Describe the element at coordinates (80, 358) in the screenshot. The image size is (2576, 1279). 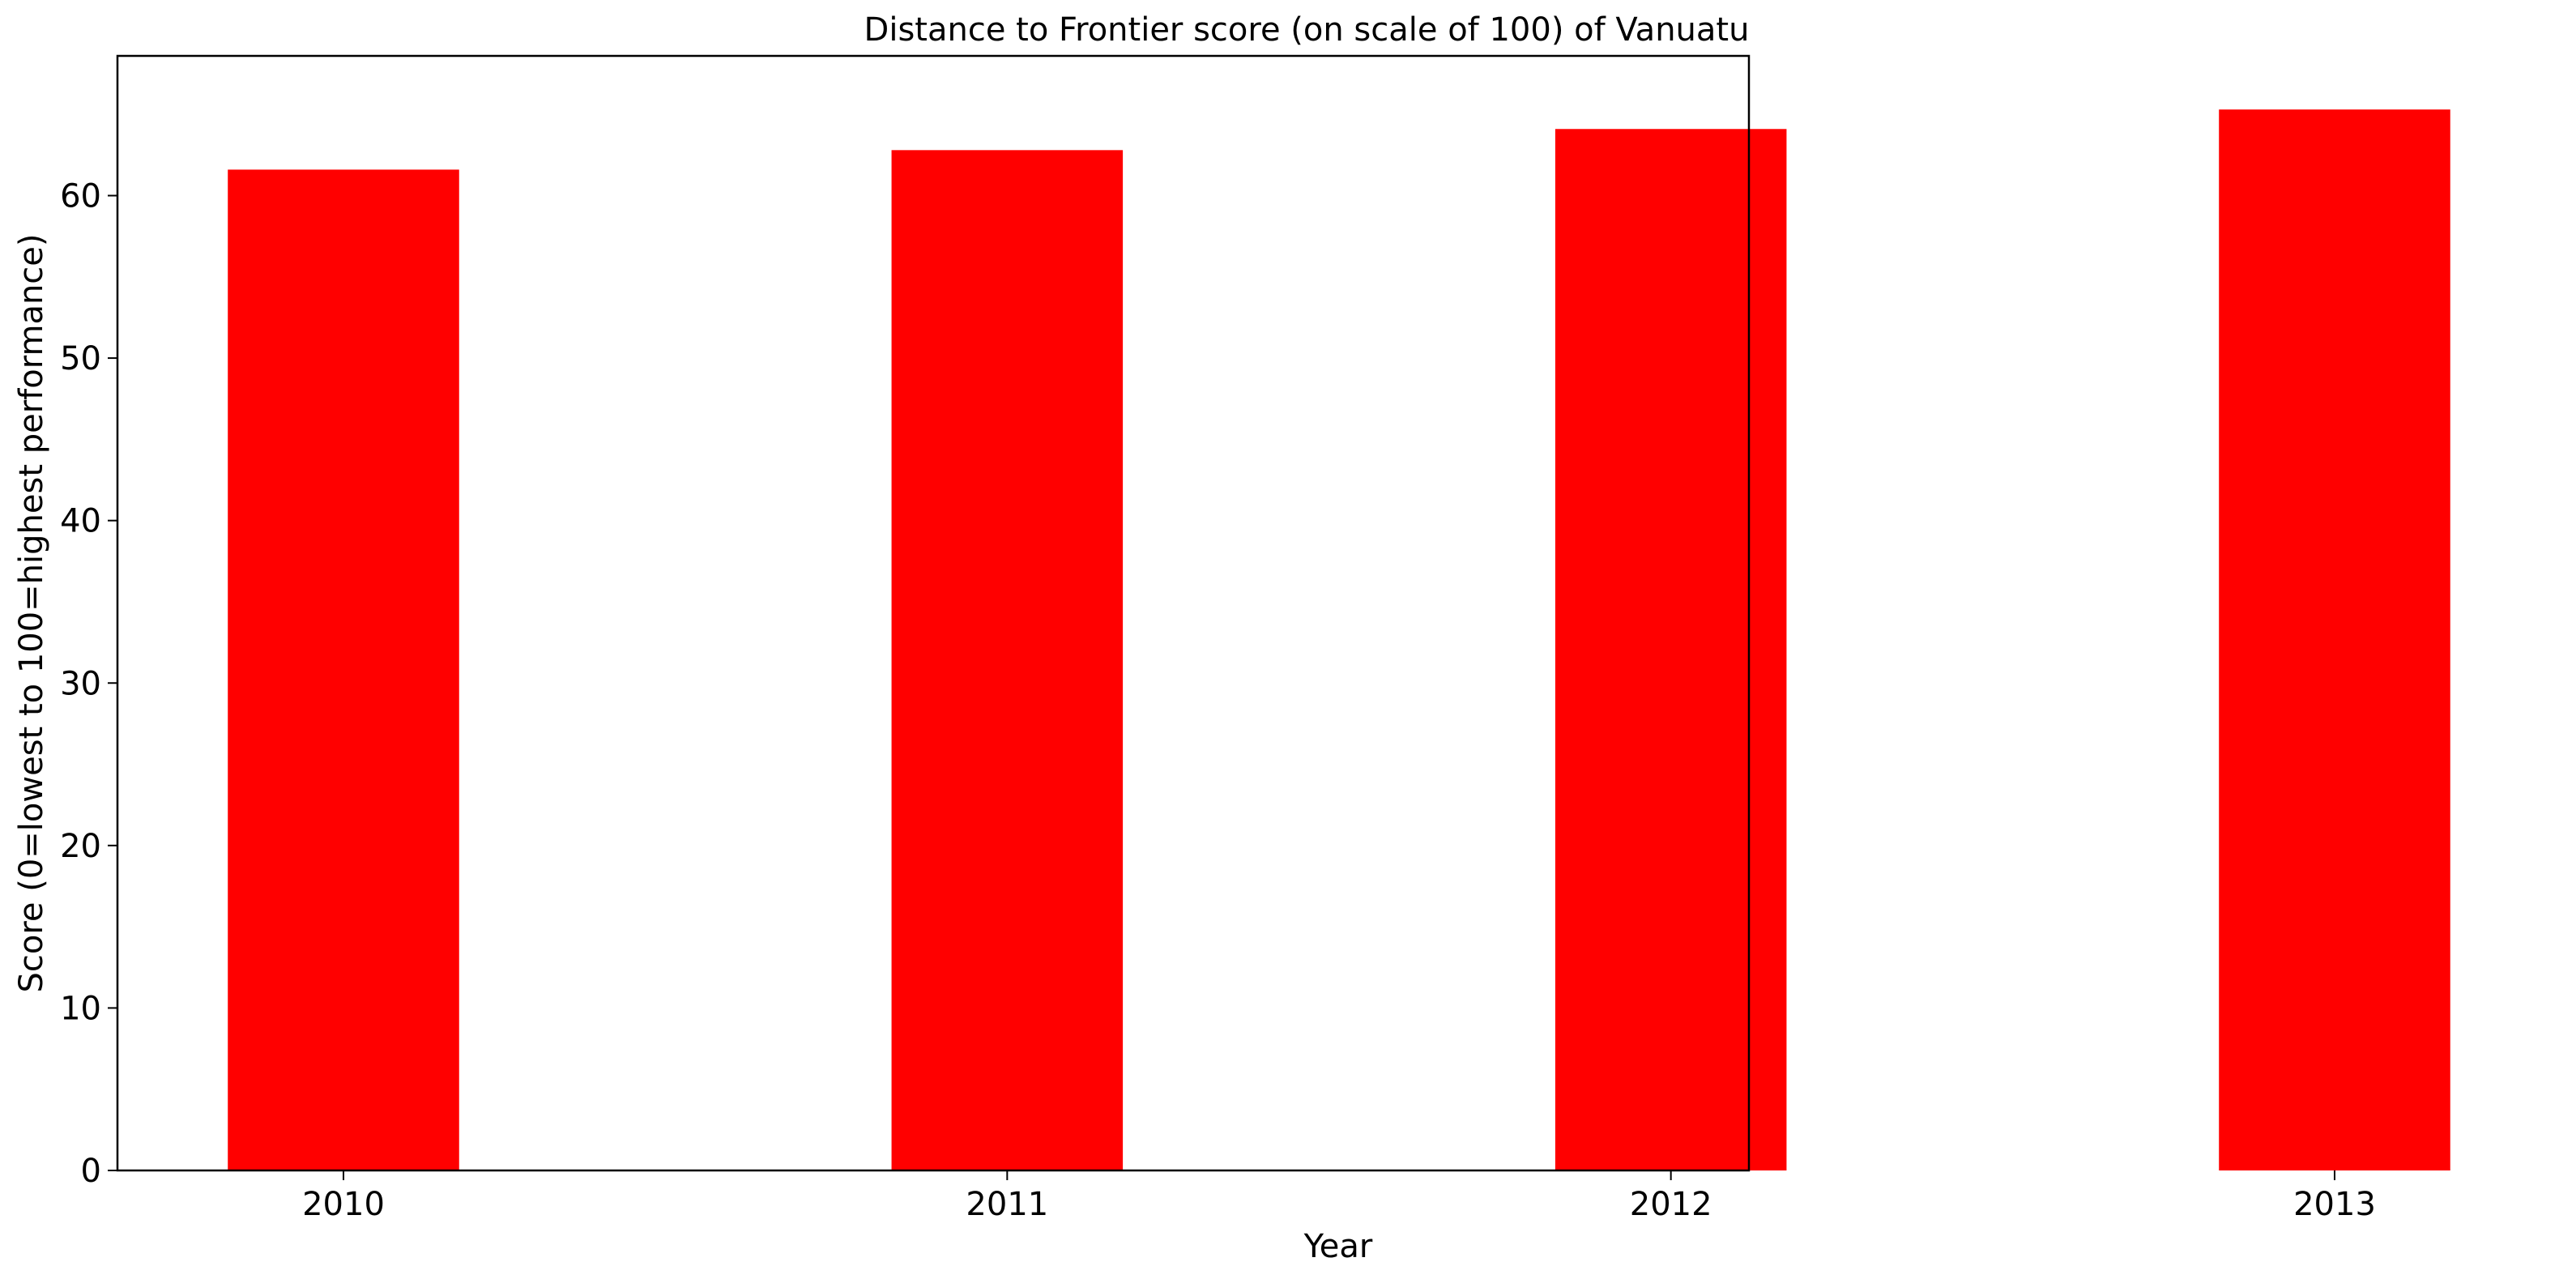
I see `y-tick-label: 50` at that location.